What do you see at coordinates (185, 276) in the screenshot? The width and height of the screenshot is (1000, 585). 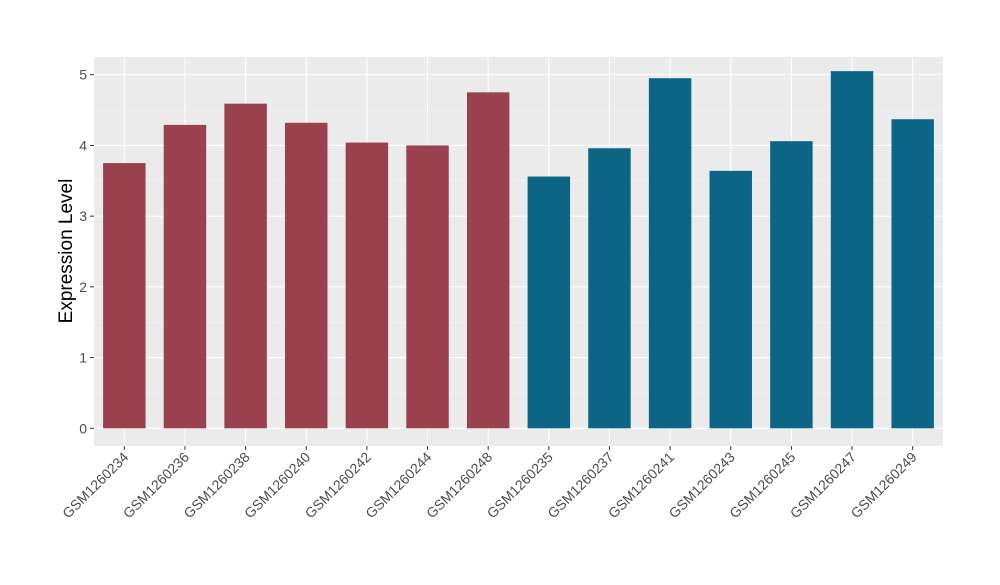 I see `bar-GSM1260236` at bounding box center [185, 276].